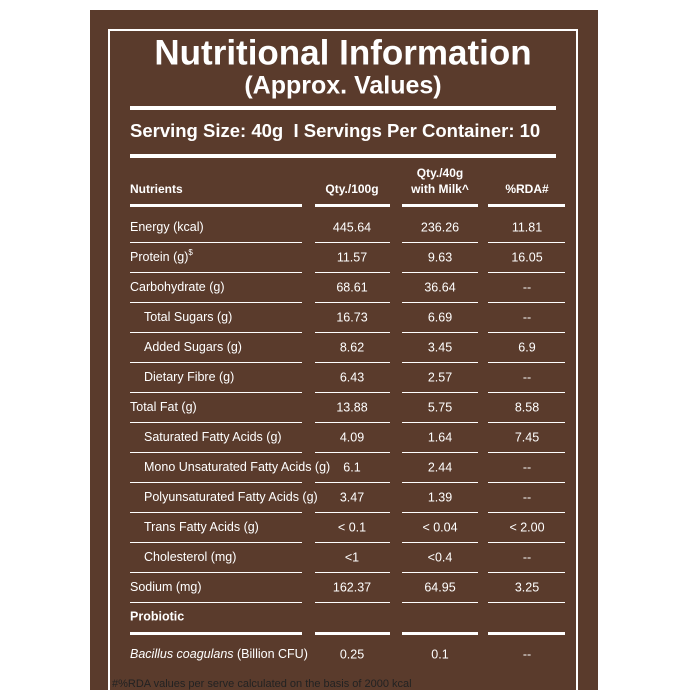 The width and height of the screenshot is (690, 700). What do you see at coordinates (182, 654) in the screenshot?
I see `nutrient-italic: Bacillus coagulans` at bounding box center [182, 654].